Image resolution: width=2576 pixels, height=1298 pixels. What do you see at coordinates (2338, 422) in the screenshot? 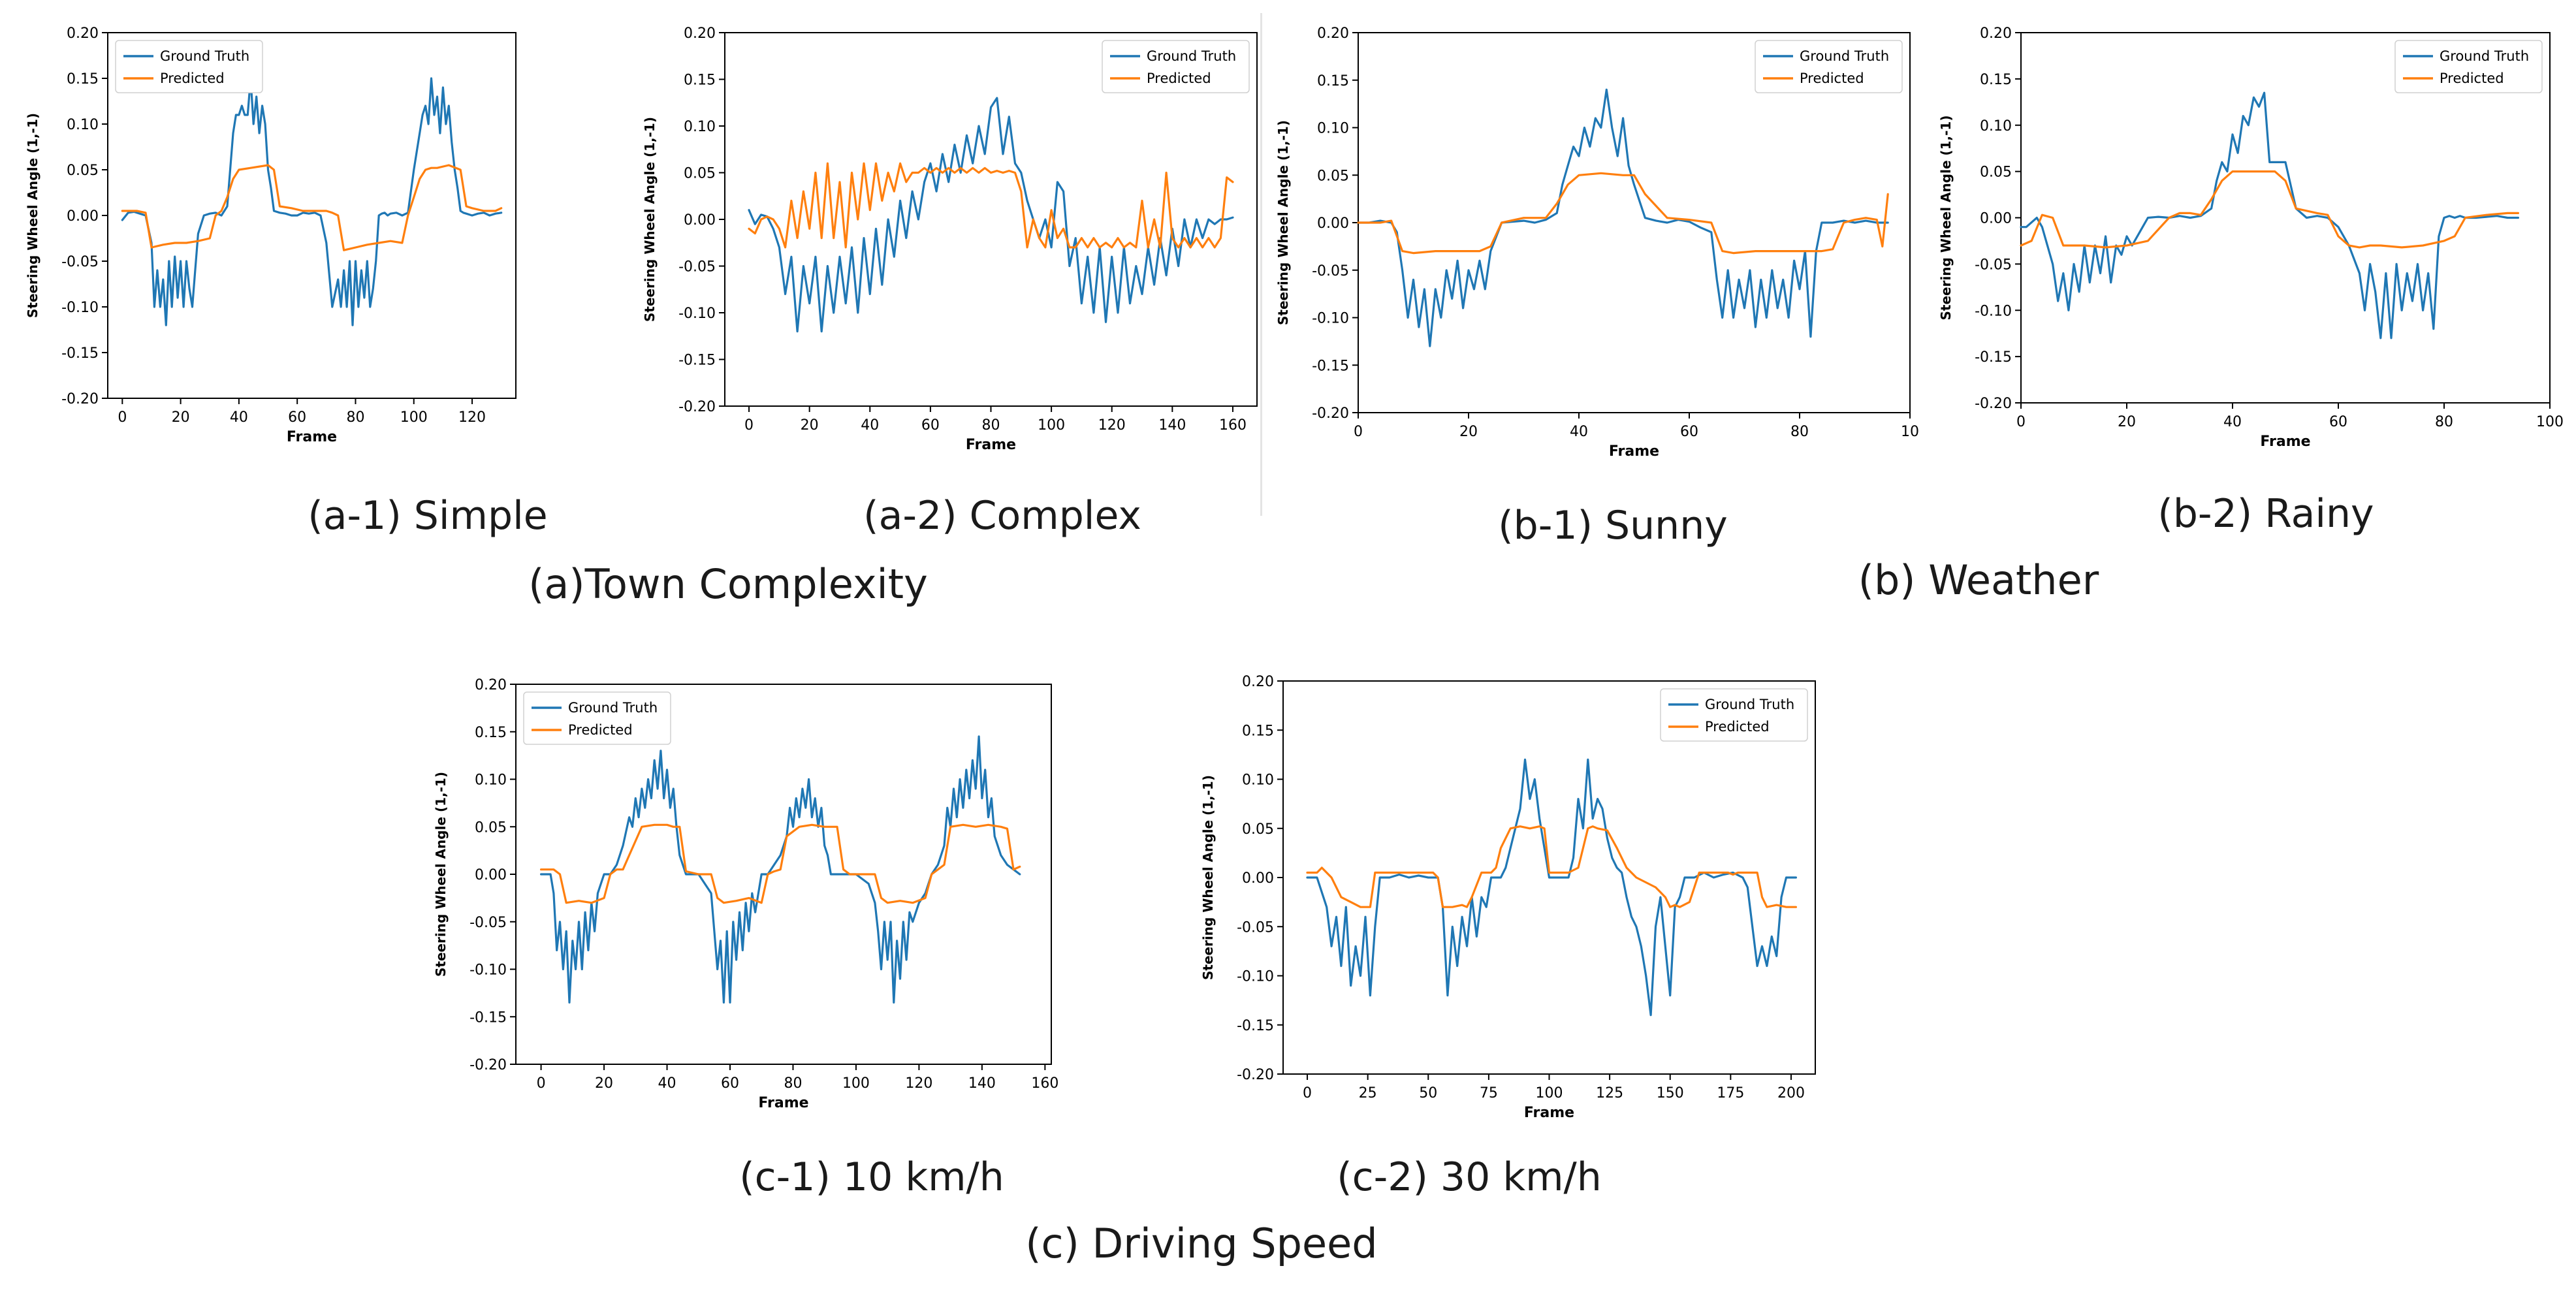
I see `x-tick-label: 60` at bounding box center [2338, 422].